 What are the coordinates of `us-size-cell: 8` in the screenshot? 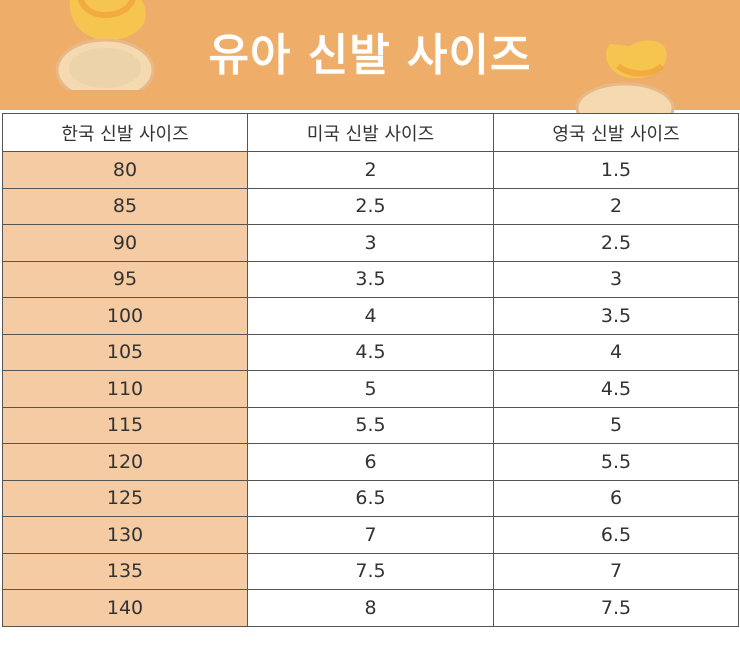 It's located at (370, 608).